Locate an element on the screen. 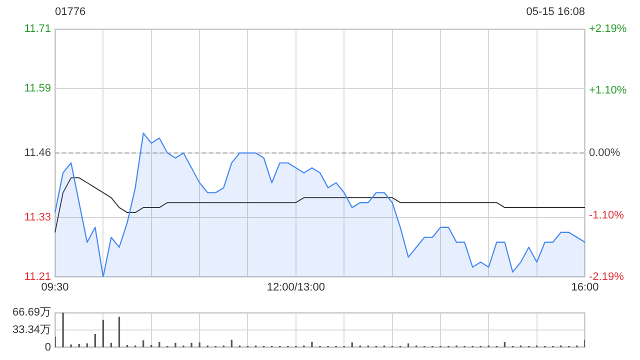 This screenshot has width=640, height=360. y2-tick-label: -2.19% is located at coordinates (606, 277).